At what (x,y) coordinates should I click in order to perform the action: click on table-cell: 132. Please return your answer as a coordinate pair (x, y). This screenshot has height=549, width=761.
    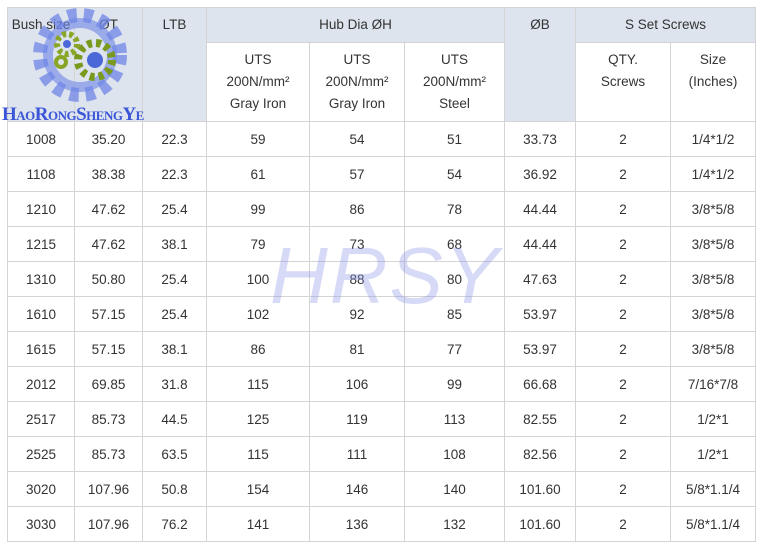
    Looking at the image, I should click on (454, 524).